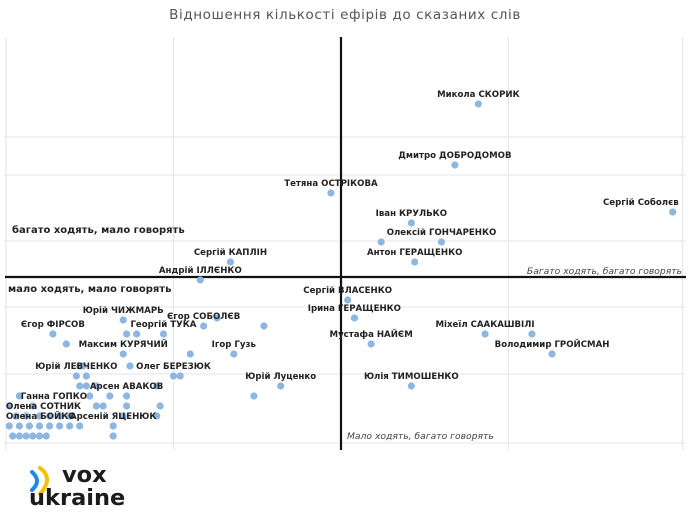 This screenshot has width=690, height=531. What do you see at coordinates (371, 334) in the screenshot?
I see `point-label: Мустафа НАЙЄМ` at bounding box center [371, 334].